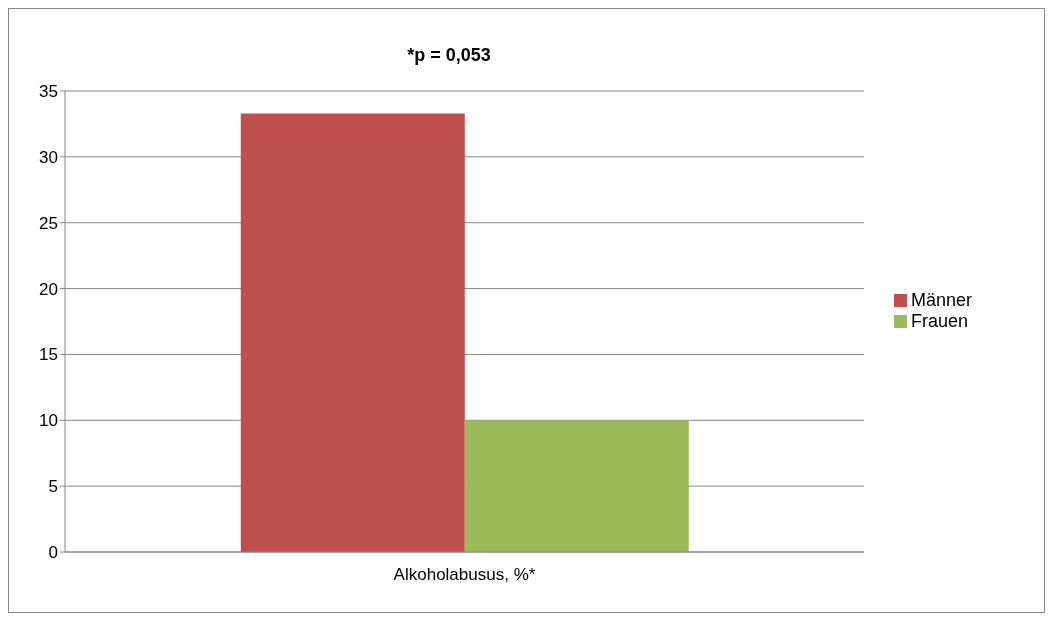 This screenshot has height=621, width=1053. What do you see at coordinates (48, 92) in the screenshot?
I see `y-tick-label: 35` at bounding box center [48, 92].